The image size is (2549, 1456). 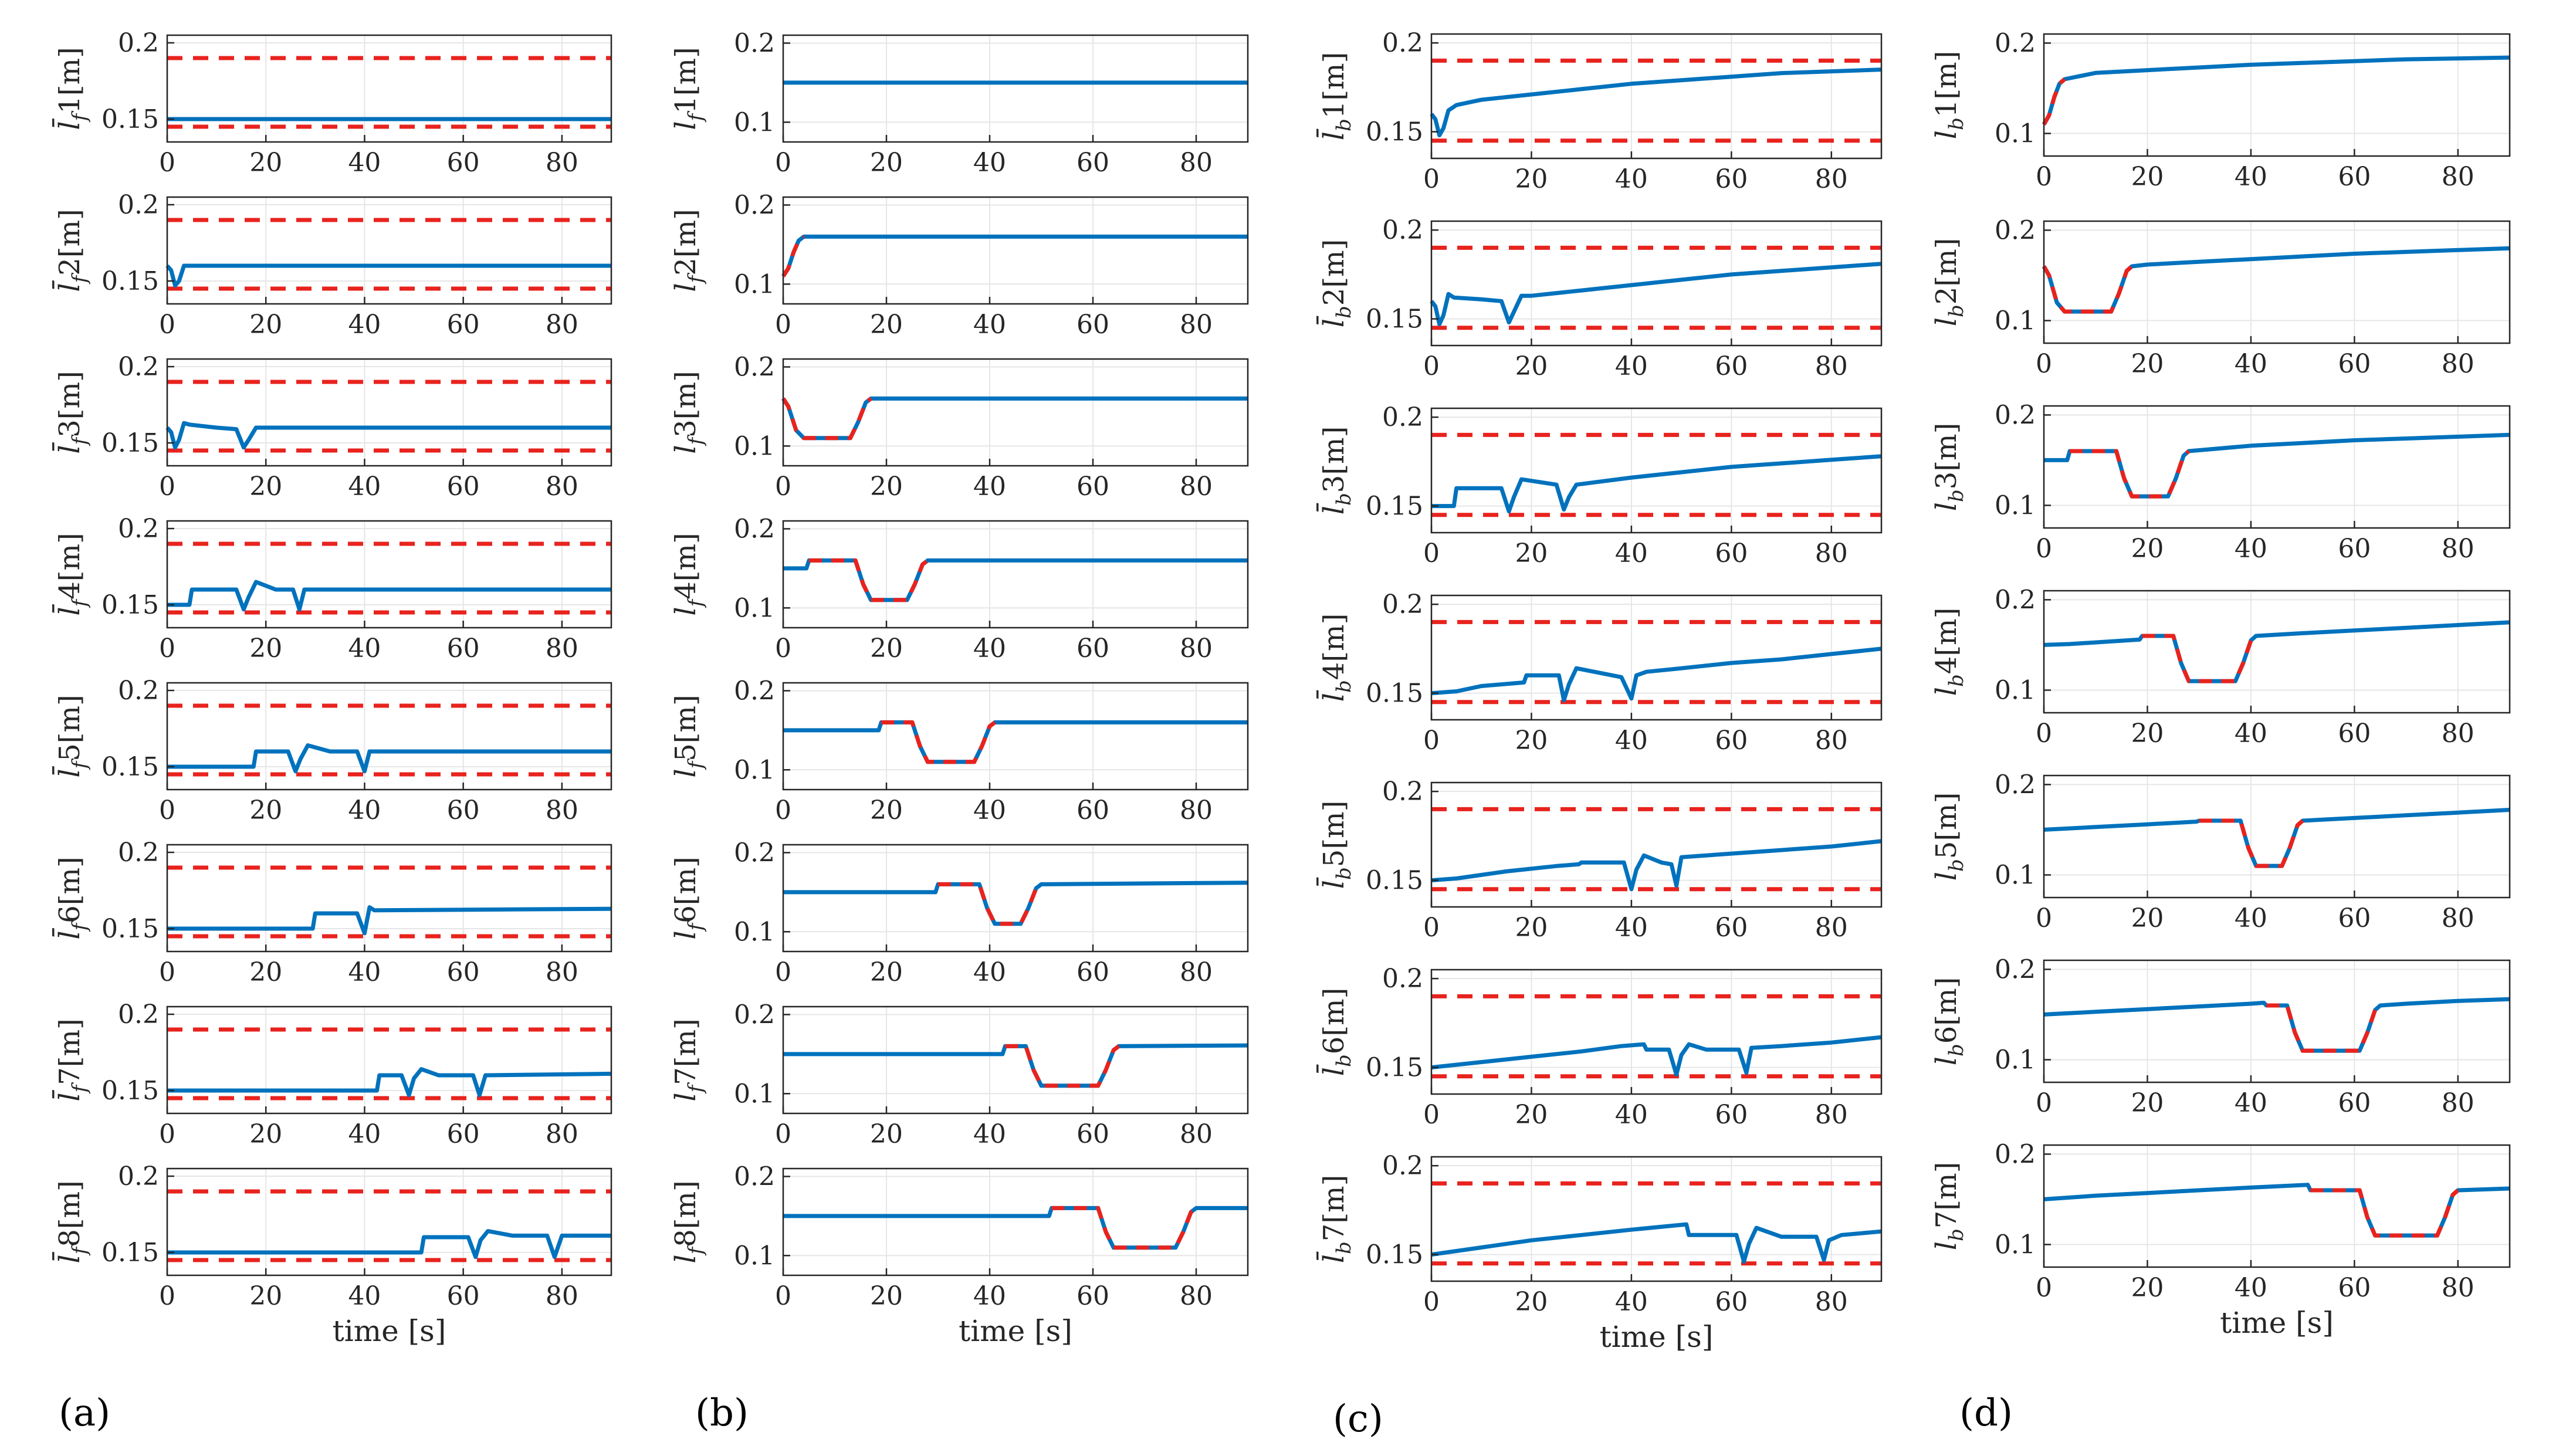 What do you see at coordinates (72, 1059) in the screenshot?
I see `y-axis-label: l̄f7[m]` at bounding box center [72, 1059].